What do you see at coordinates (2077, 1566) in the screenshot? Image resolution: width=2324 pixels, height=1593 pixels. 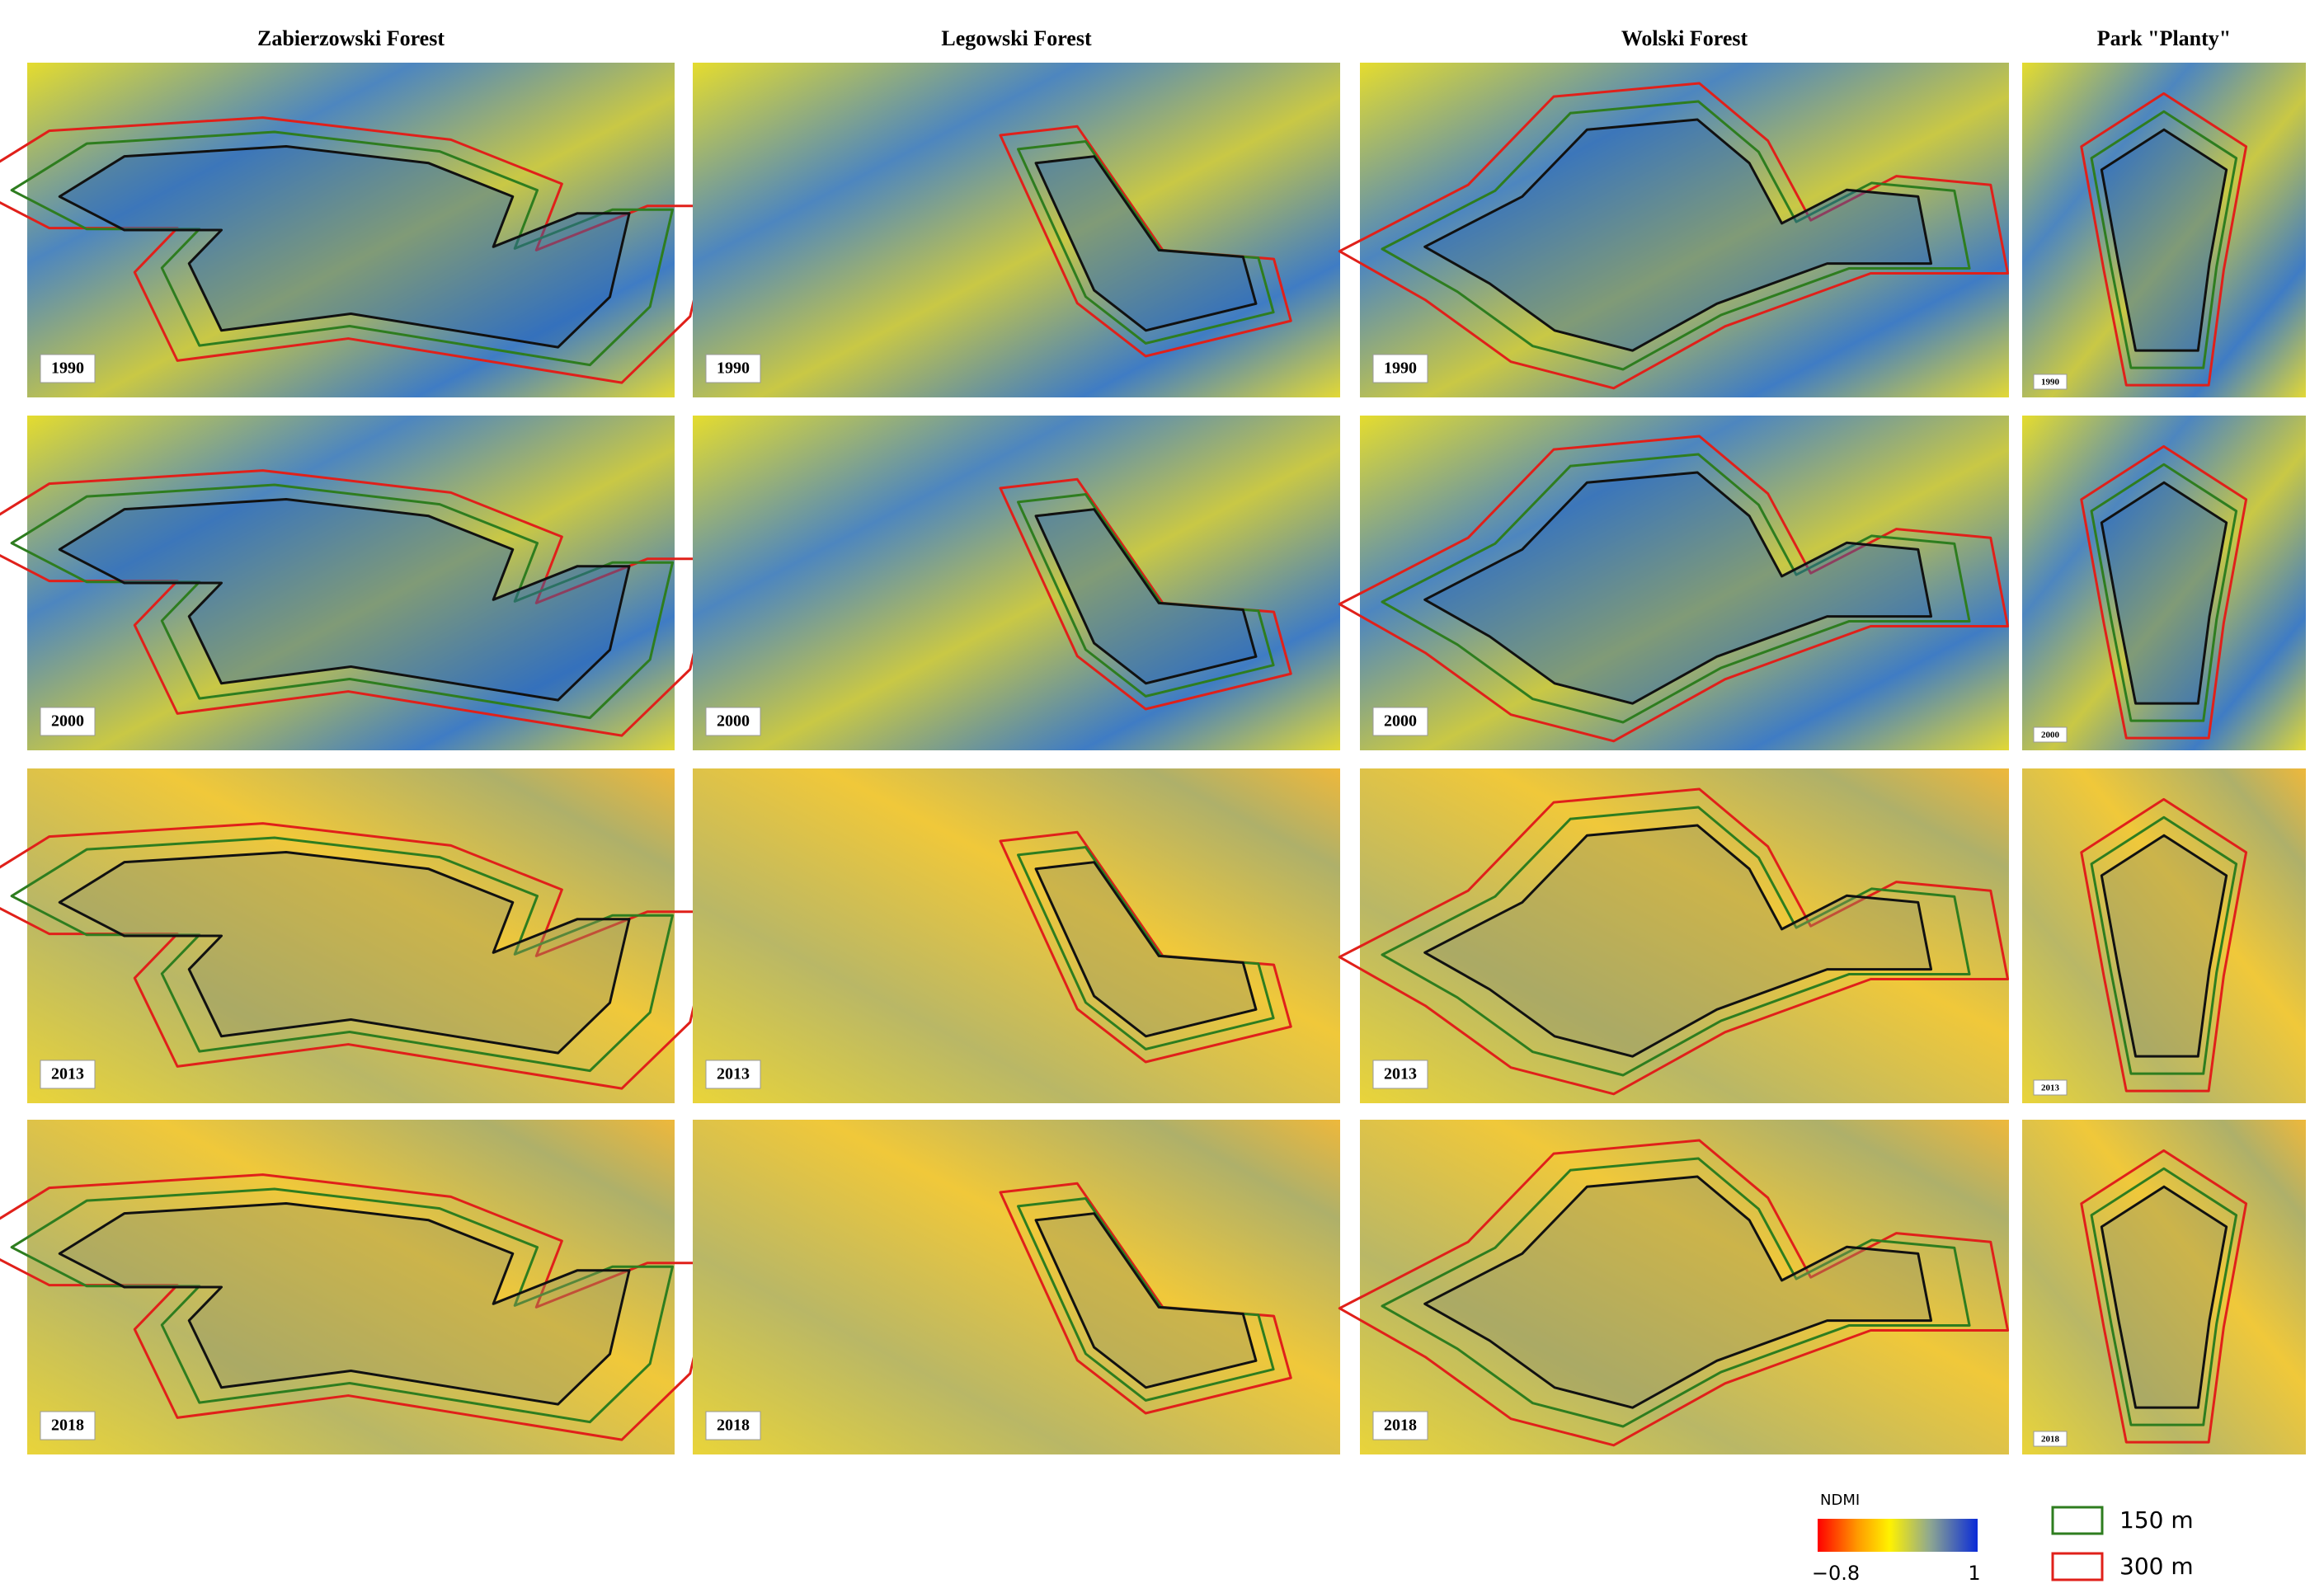 I see `legend-red-box` at bounding box center [2077, 1566].